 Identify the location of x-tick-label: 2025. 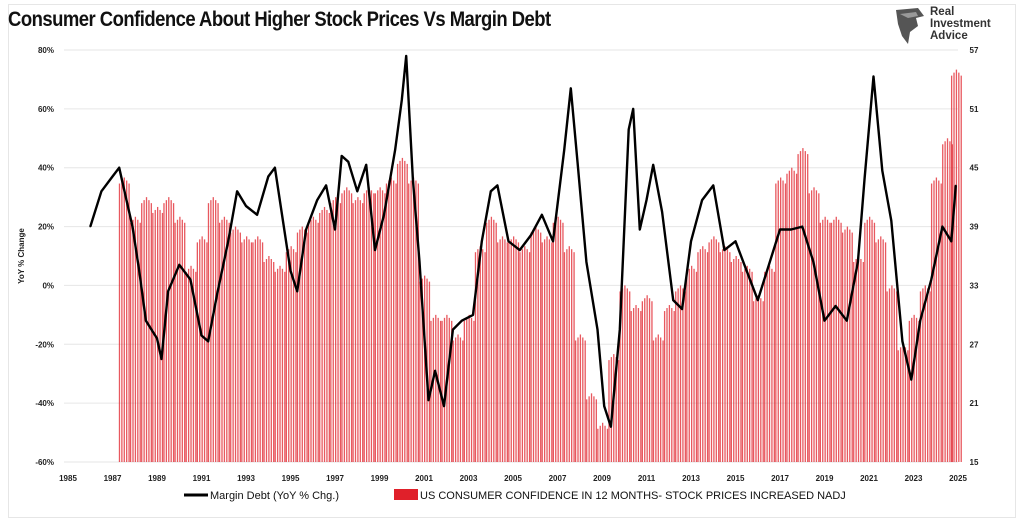
(958, 478).